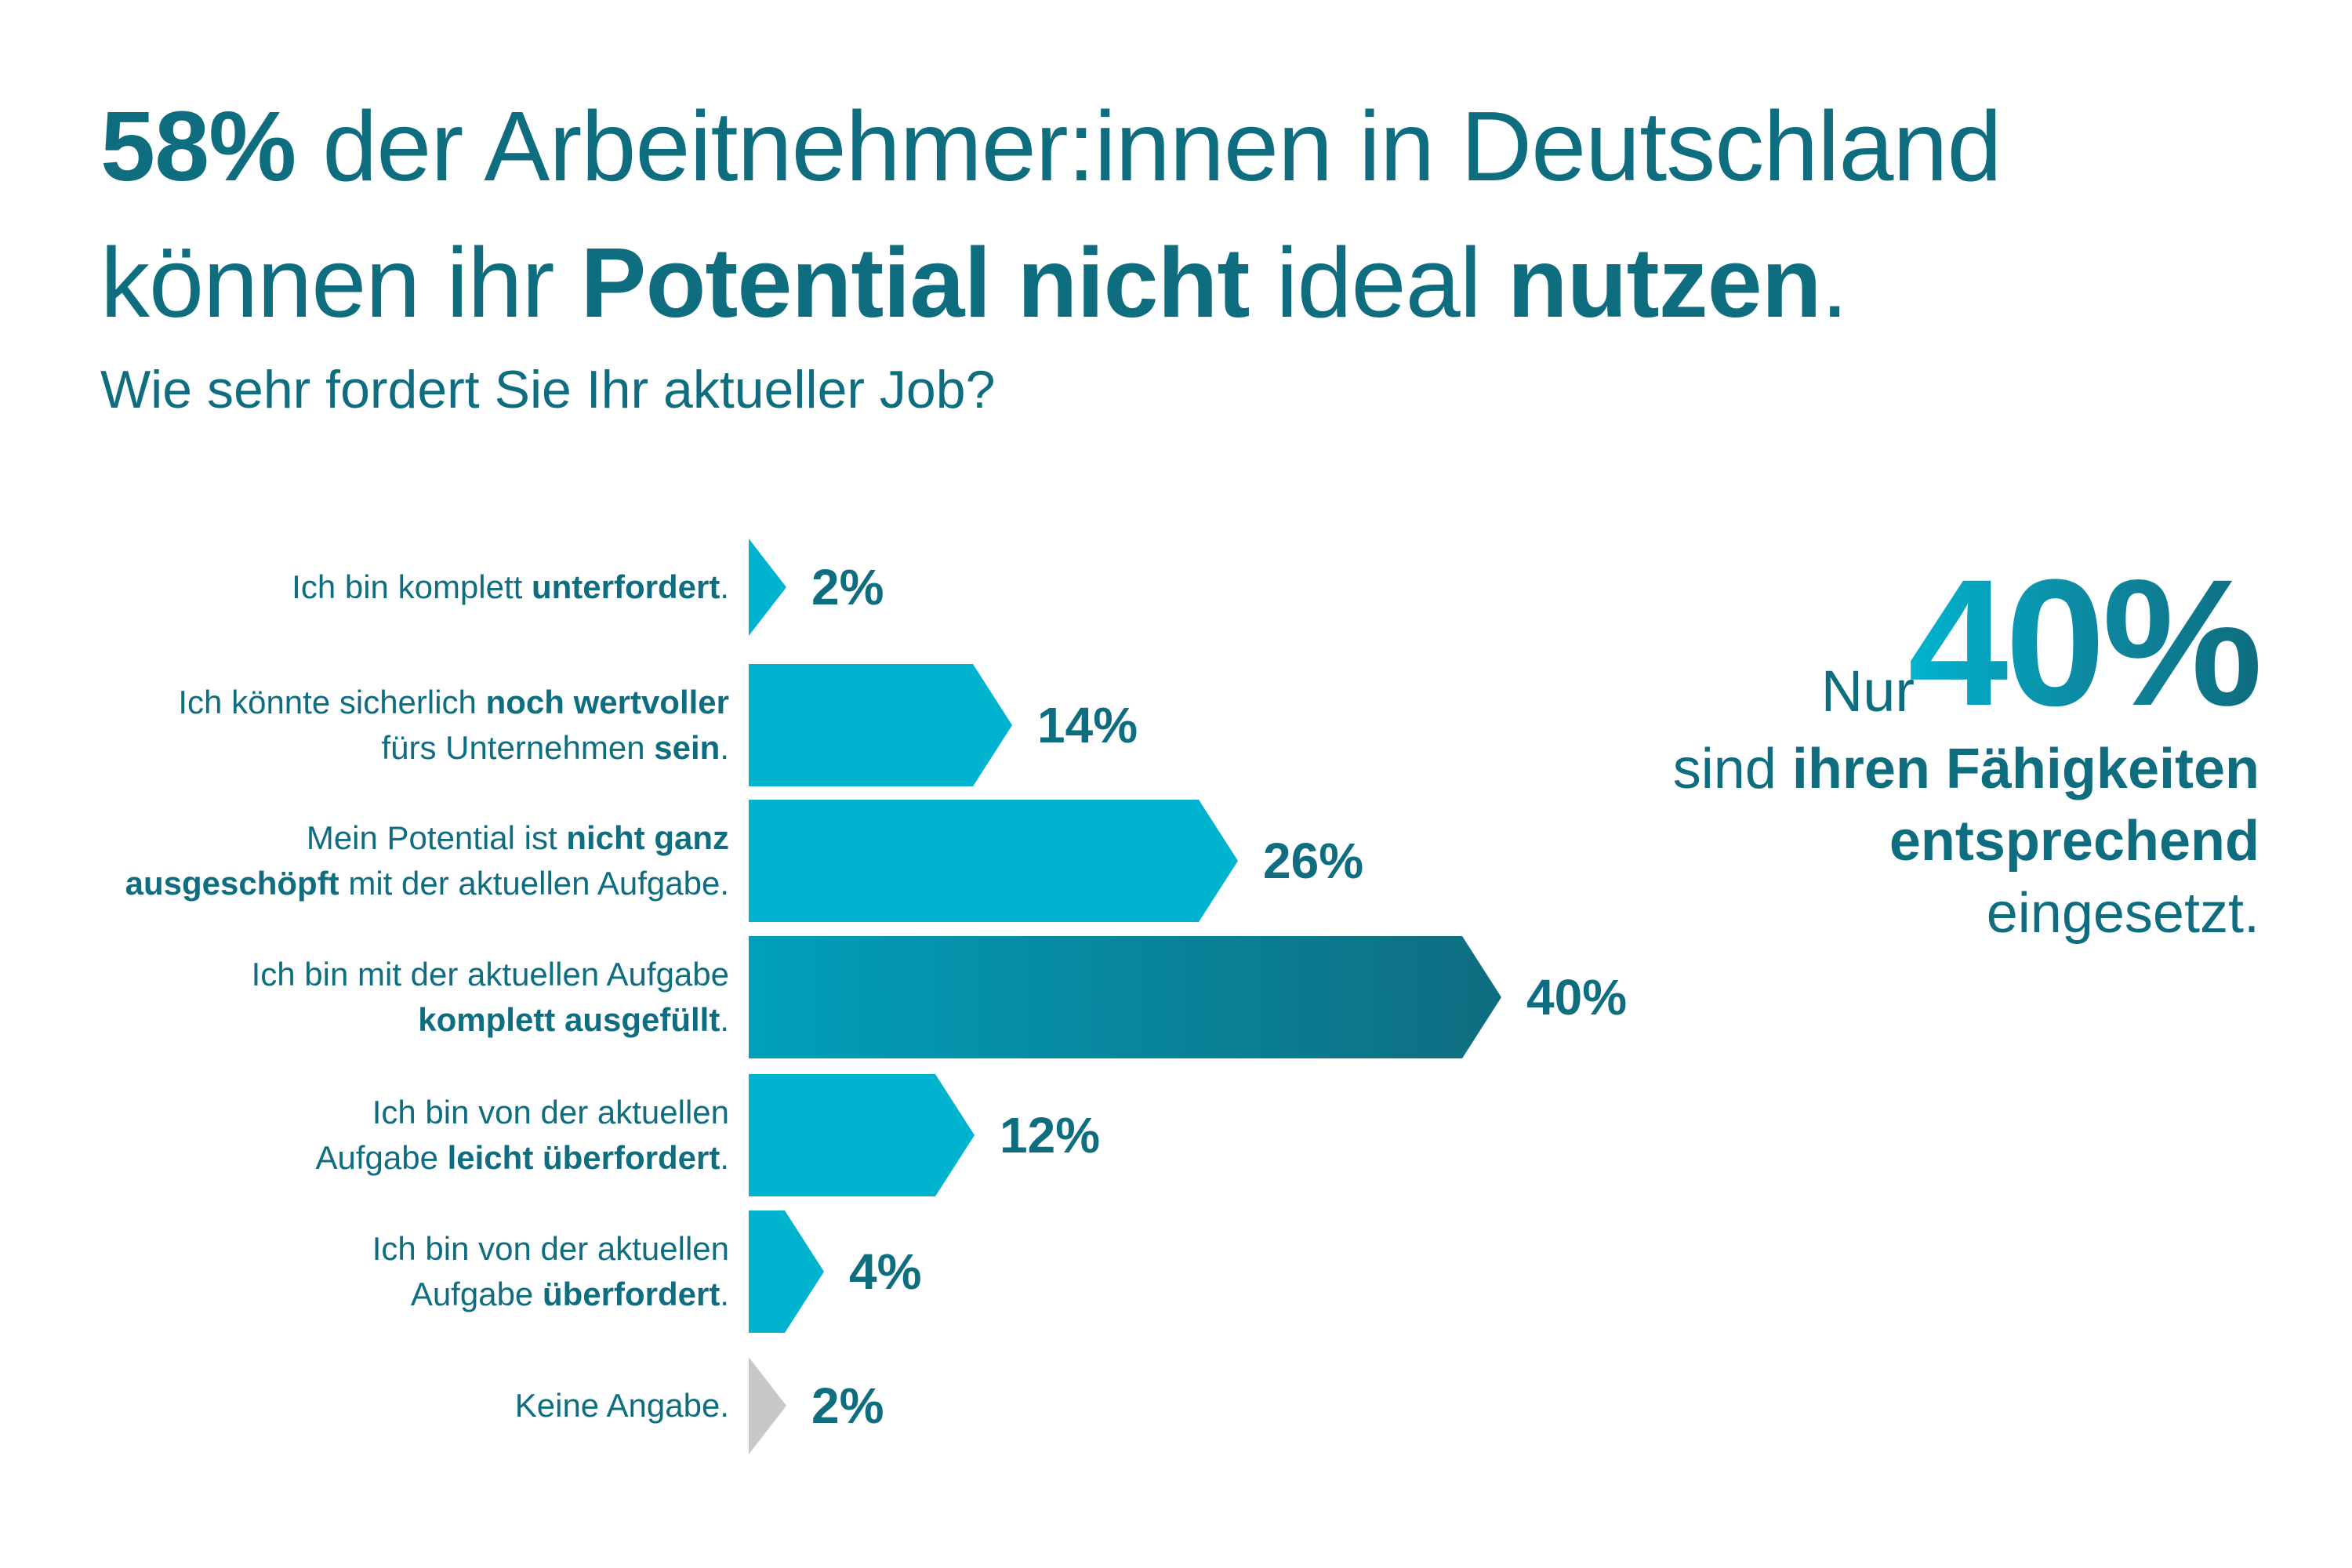  I want to click on category-label-bold: komplett ausgefüllt, so click(569, 1020).